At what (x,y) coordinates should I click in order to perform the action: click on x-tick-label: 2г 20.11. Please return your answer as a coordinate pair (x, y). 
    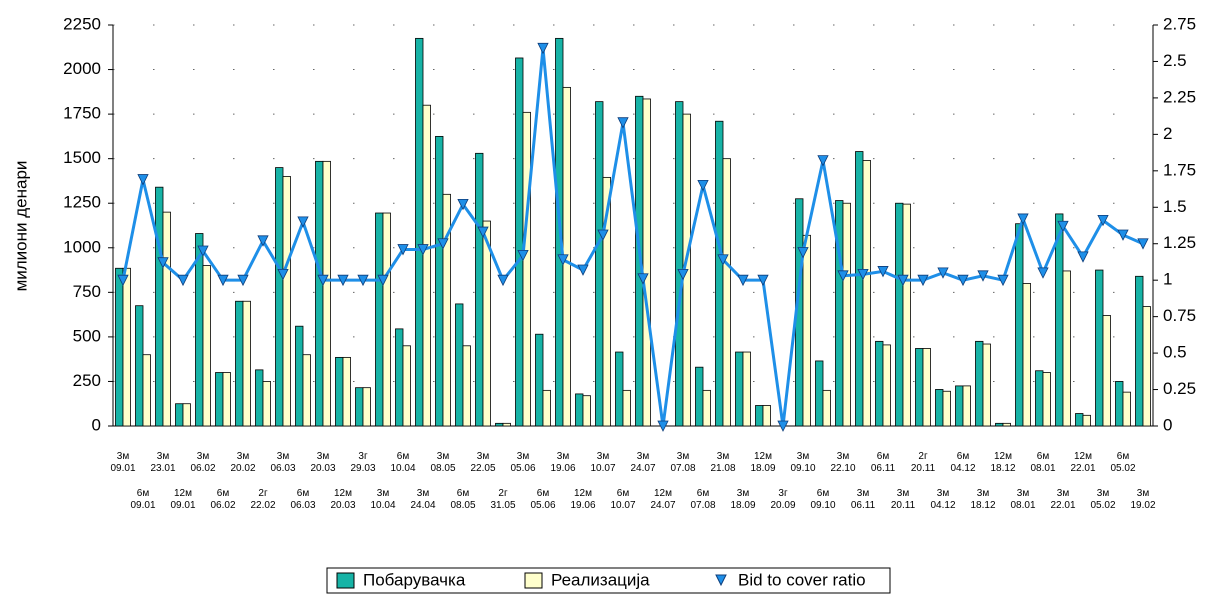
    Looking at the image, I should click on (923, 462).